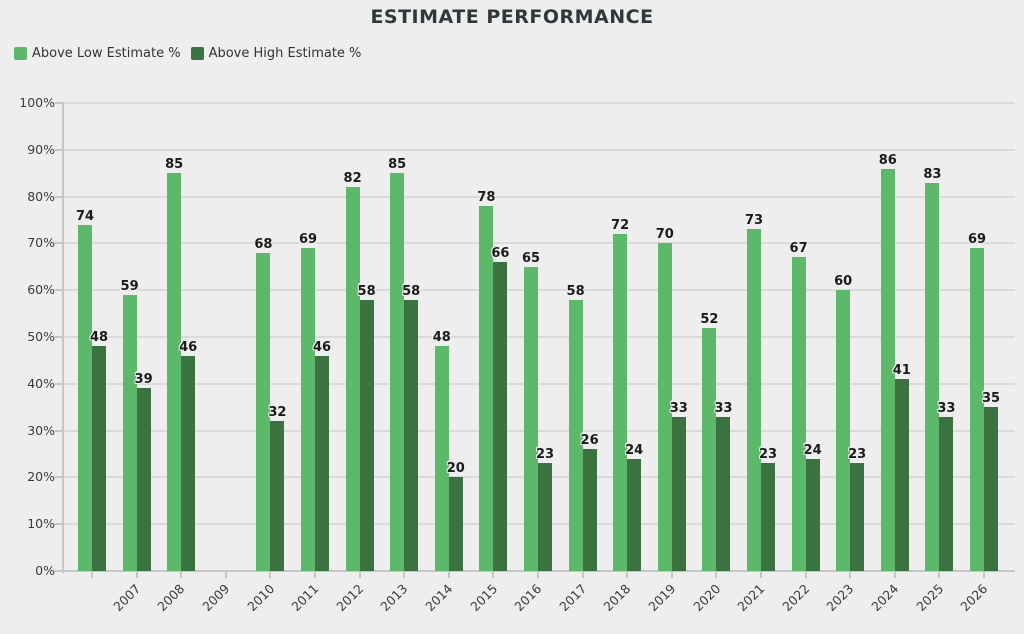  Describe the element at coordinates (840, 598) in the screenshot. I see `x-axis-label: 2023` at that location.